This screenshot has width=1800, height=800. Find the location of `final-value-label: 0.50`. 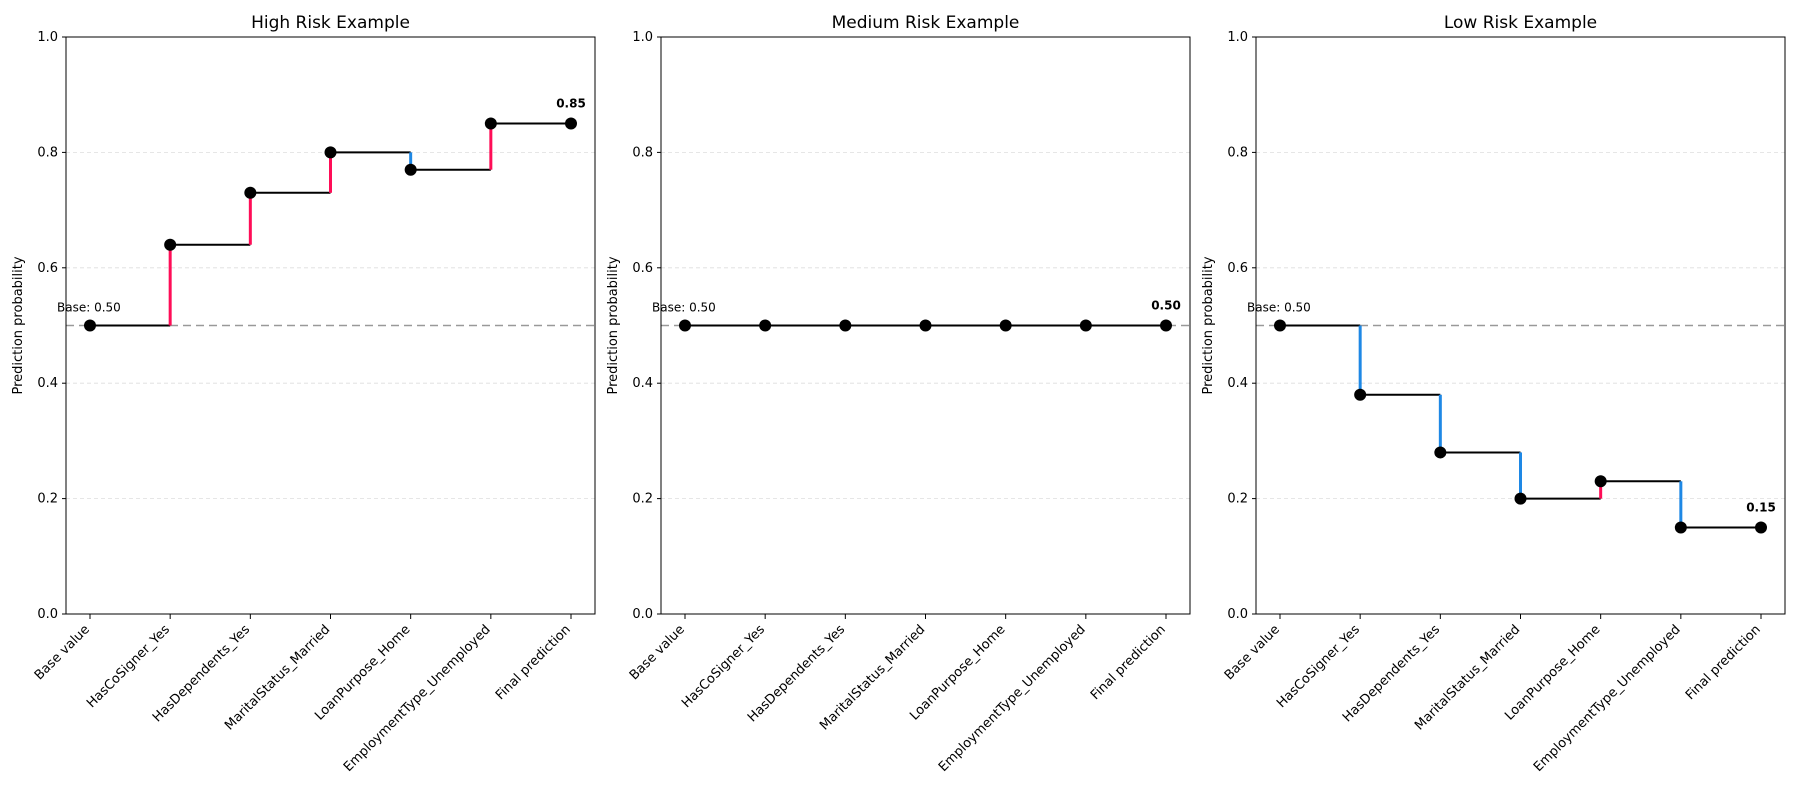

final-value-label: 0.50 is located at coordinates (1166, 306).